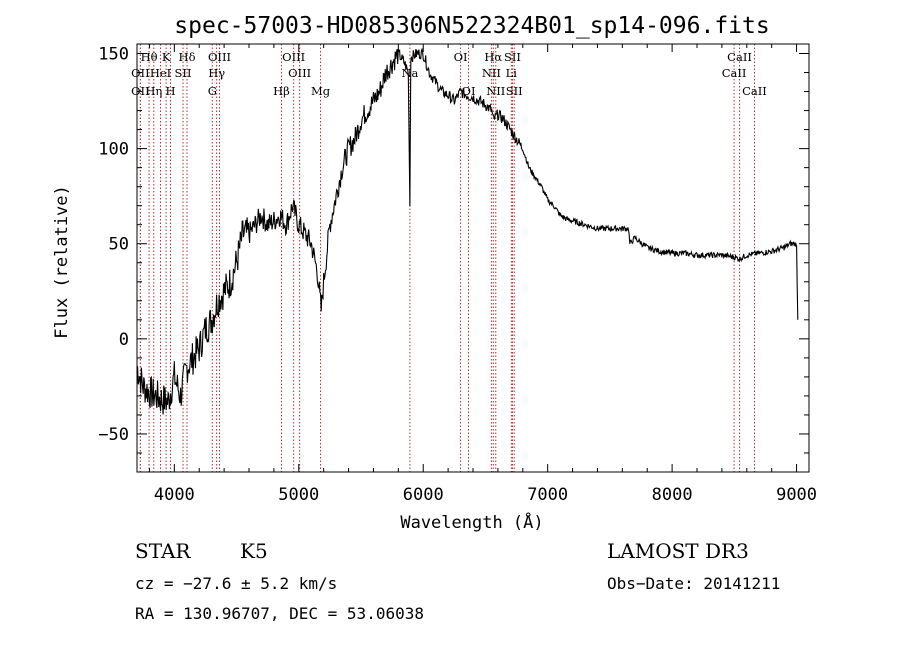 The height and width of the screenshot is (649, 900). Describe the element at coordinates (512, 73) in the screenshot. I see `spectral-line-label: Li` at that location.